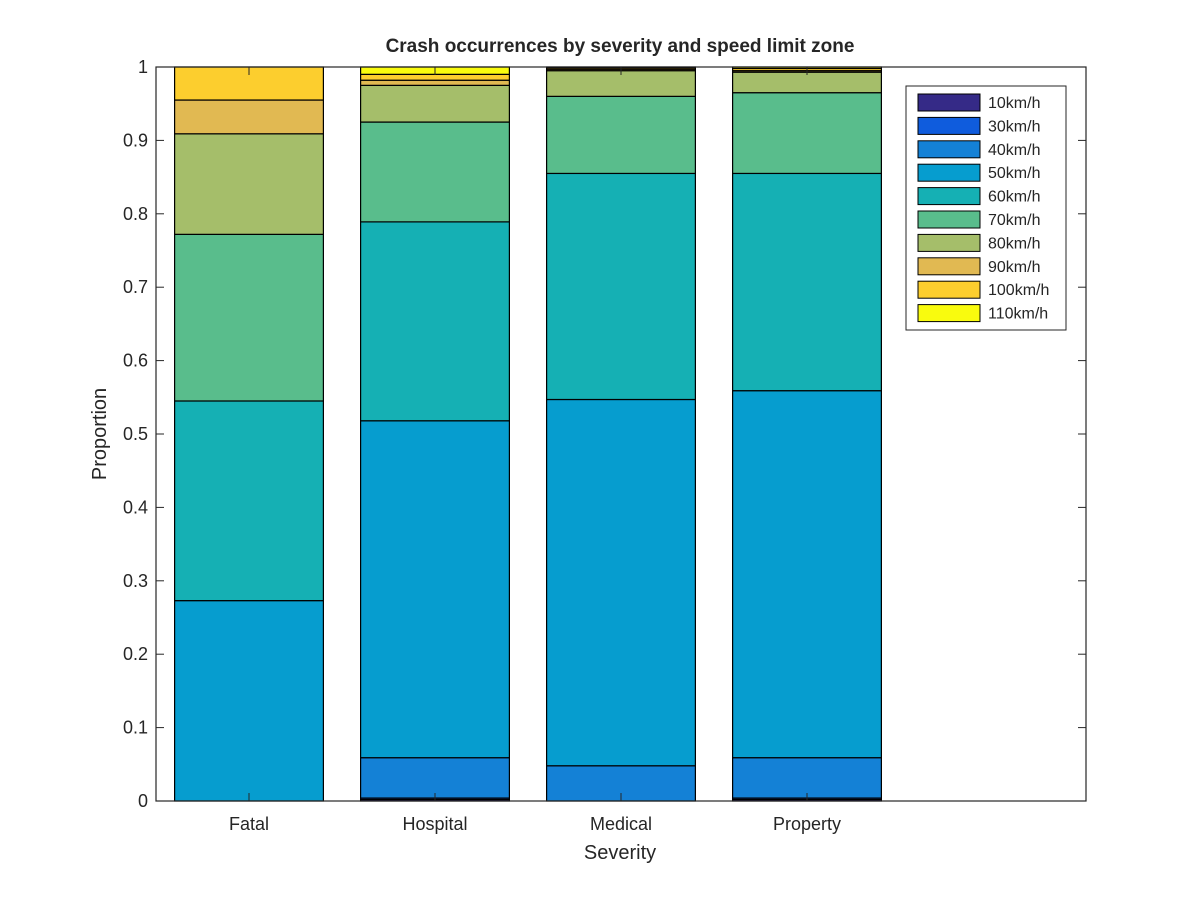 The image size is (1200, 905). Describe the element at coordinates (143, 801) in the screenshot. I see `y-tick-label: 0` at that location.